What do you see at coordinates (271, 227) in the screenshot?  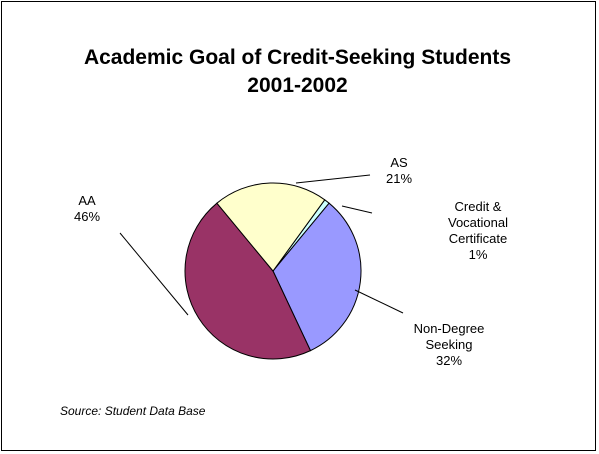 I see `pie-slice-as` at bounding box center [271, 227].